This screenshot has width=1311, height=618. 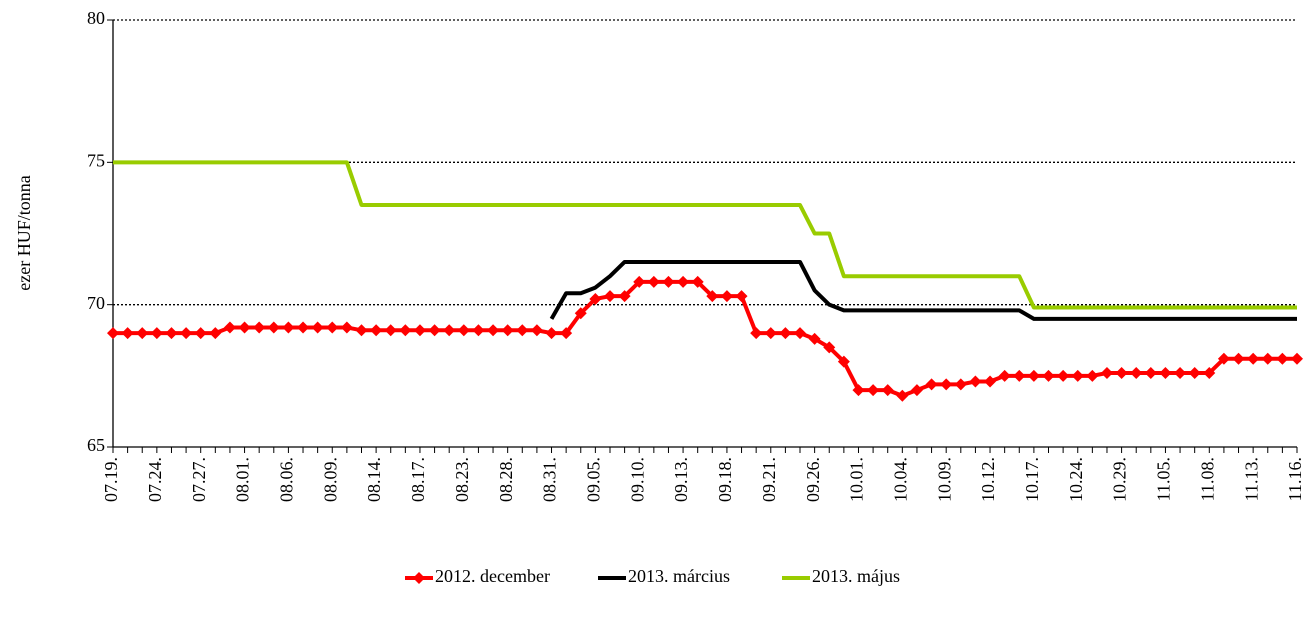 What do you see at coordinates (287, 479) in the screenshot?
I see `x-tick-label: 08.06.` at bounding box center [287, 479].